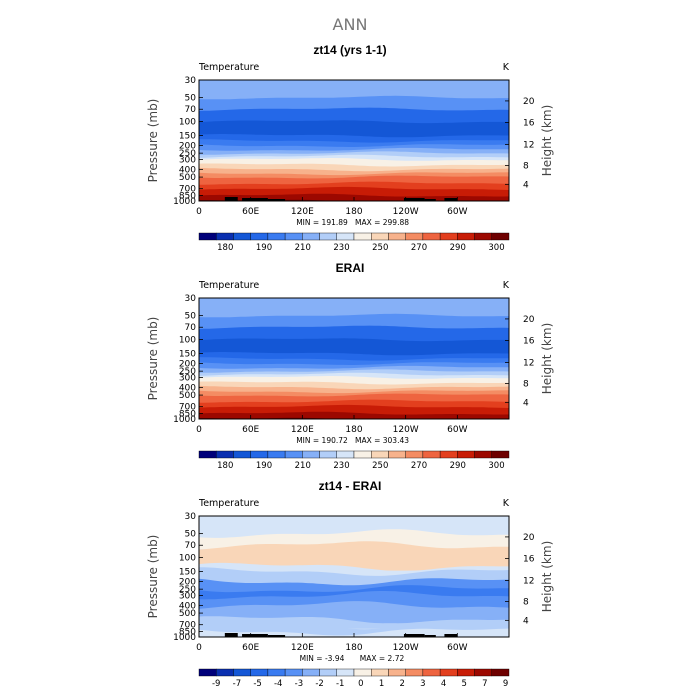  I want to click on colorbar-label: -9, so click(216, 684).